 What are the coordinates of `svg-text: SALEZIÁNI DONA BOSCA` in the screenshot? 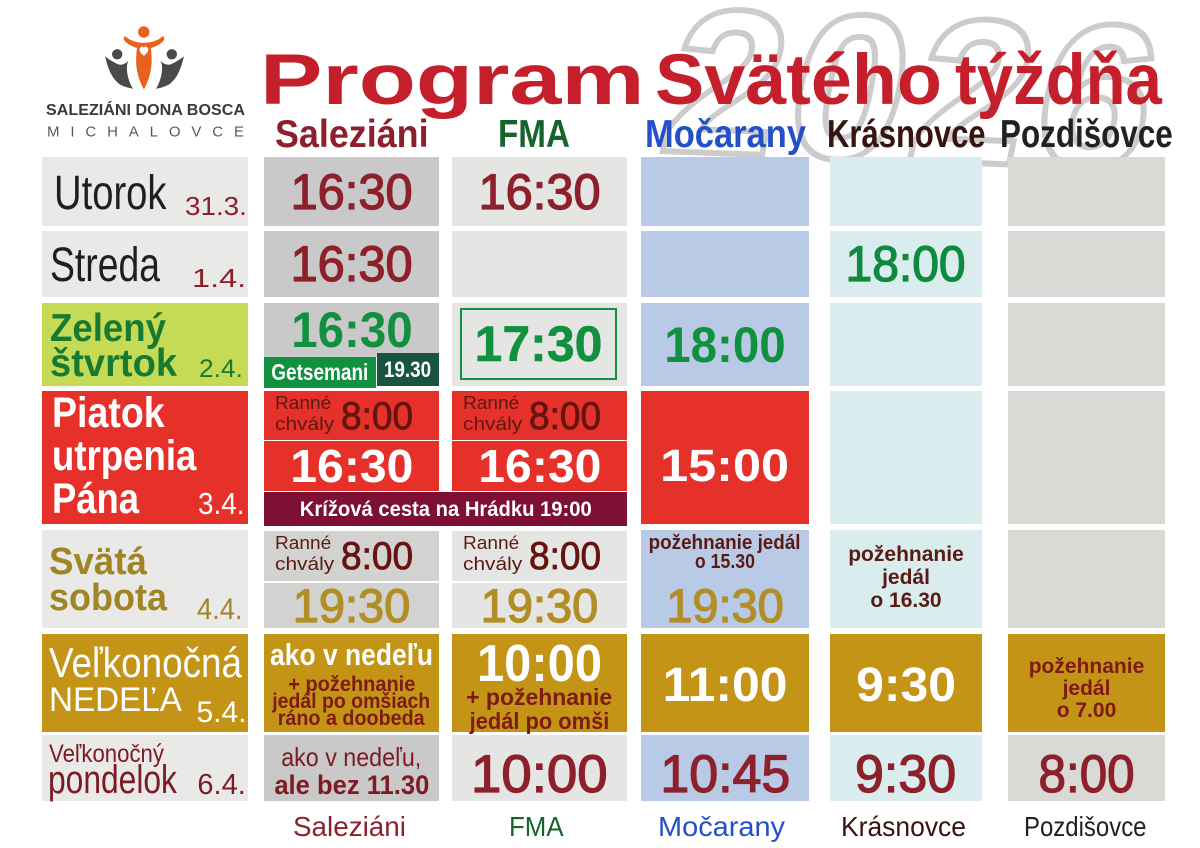 It's located at (145, 110).